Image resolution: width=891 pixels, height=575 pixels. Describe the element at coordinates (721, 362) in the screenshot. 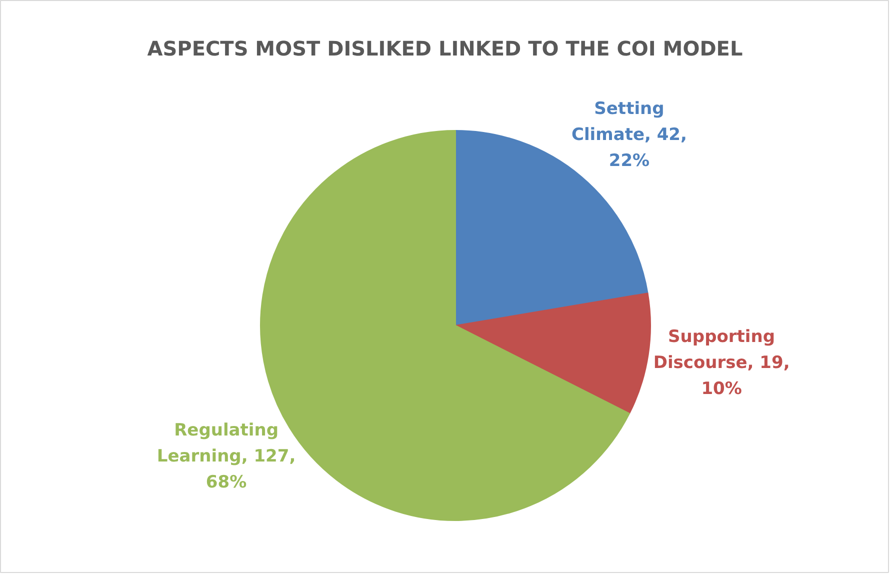

I see `slice-label: Supporting Discourse, 19, 10%` at that location.